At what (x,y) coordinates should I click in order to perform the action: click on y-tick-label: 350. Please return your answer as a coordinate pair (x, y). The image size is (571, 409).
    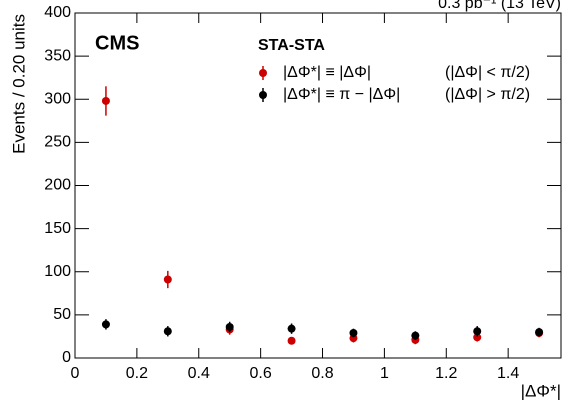
    Looking at the image, I should click on (57, 55).